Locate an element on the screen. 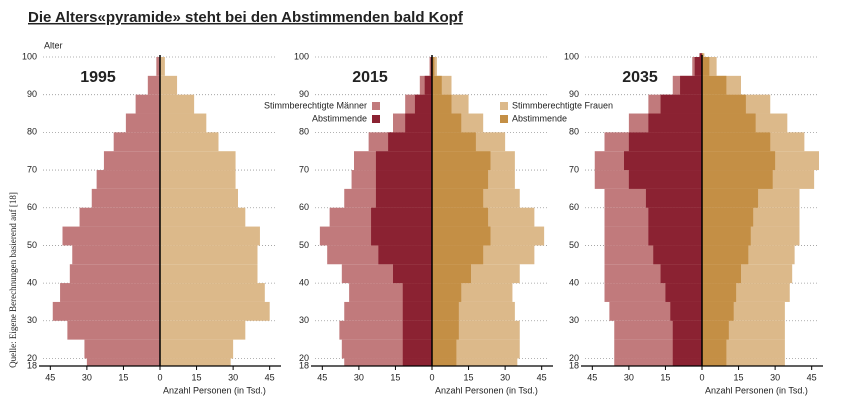 The height and width of the screenshot is (410, 846). panel-year: 2015 is located at coordinates (370, 77).